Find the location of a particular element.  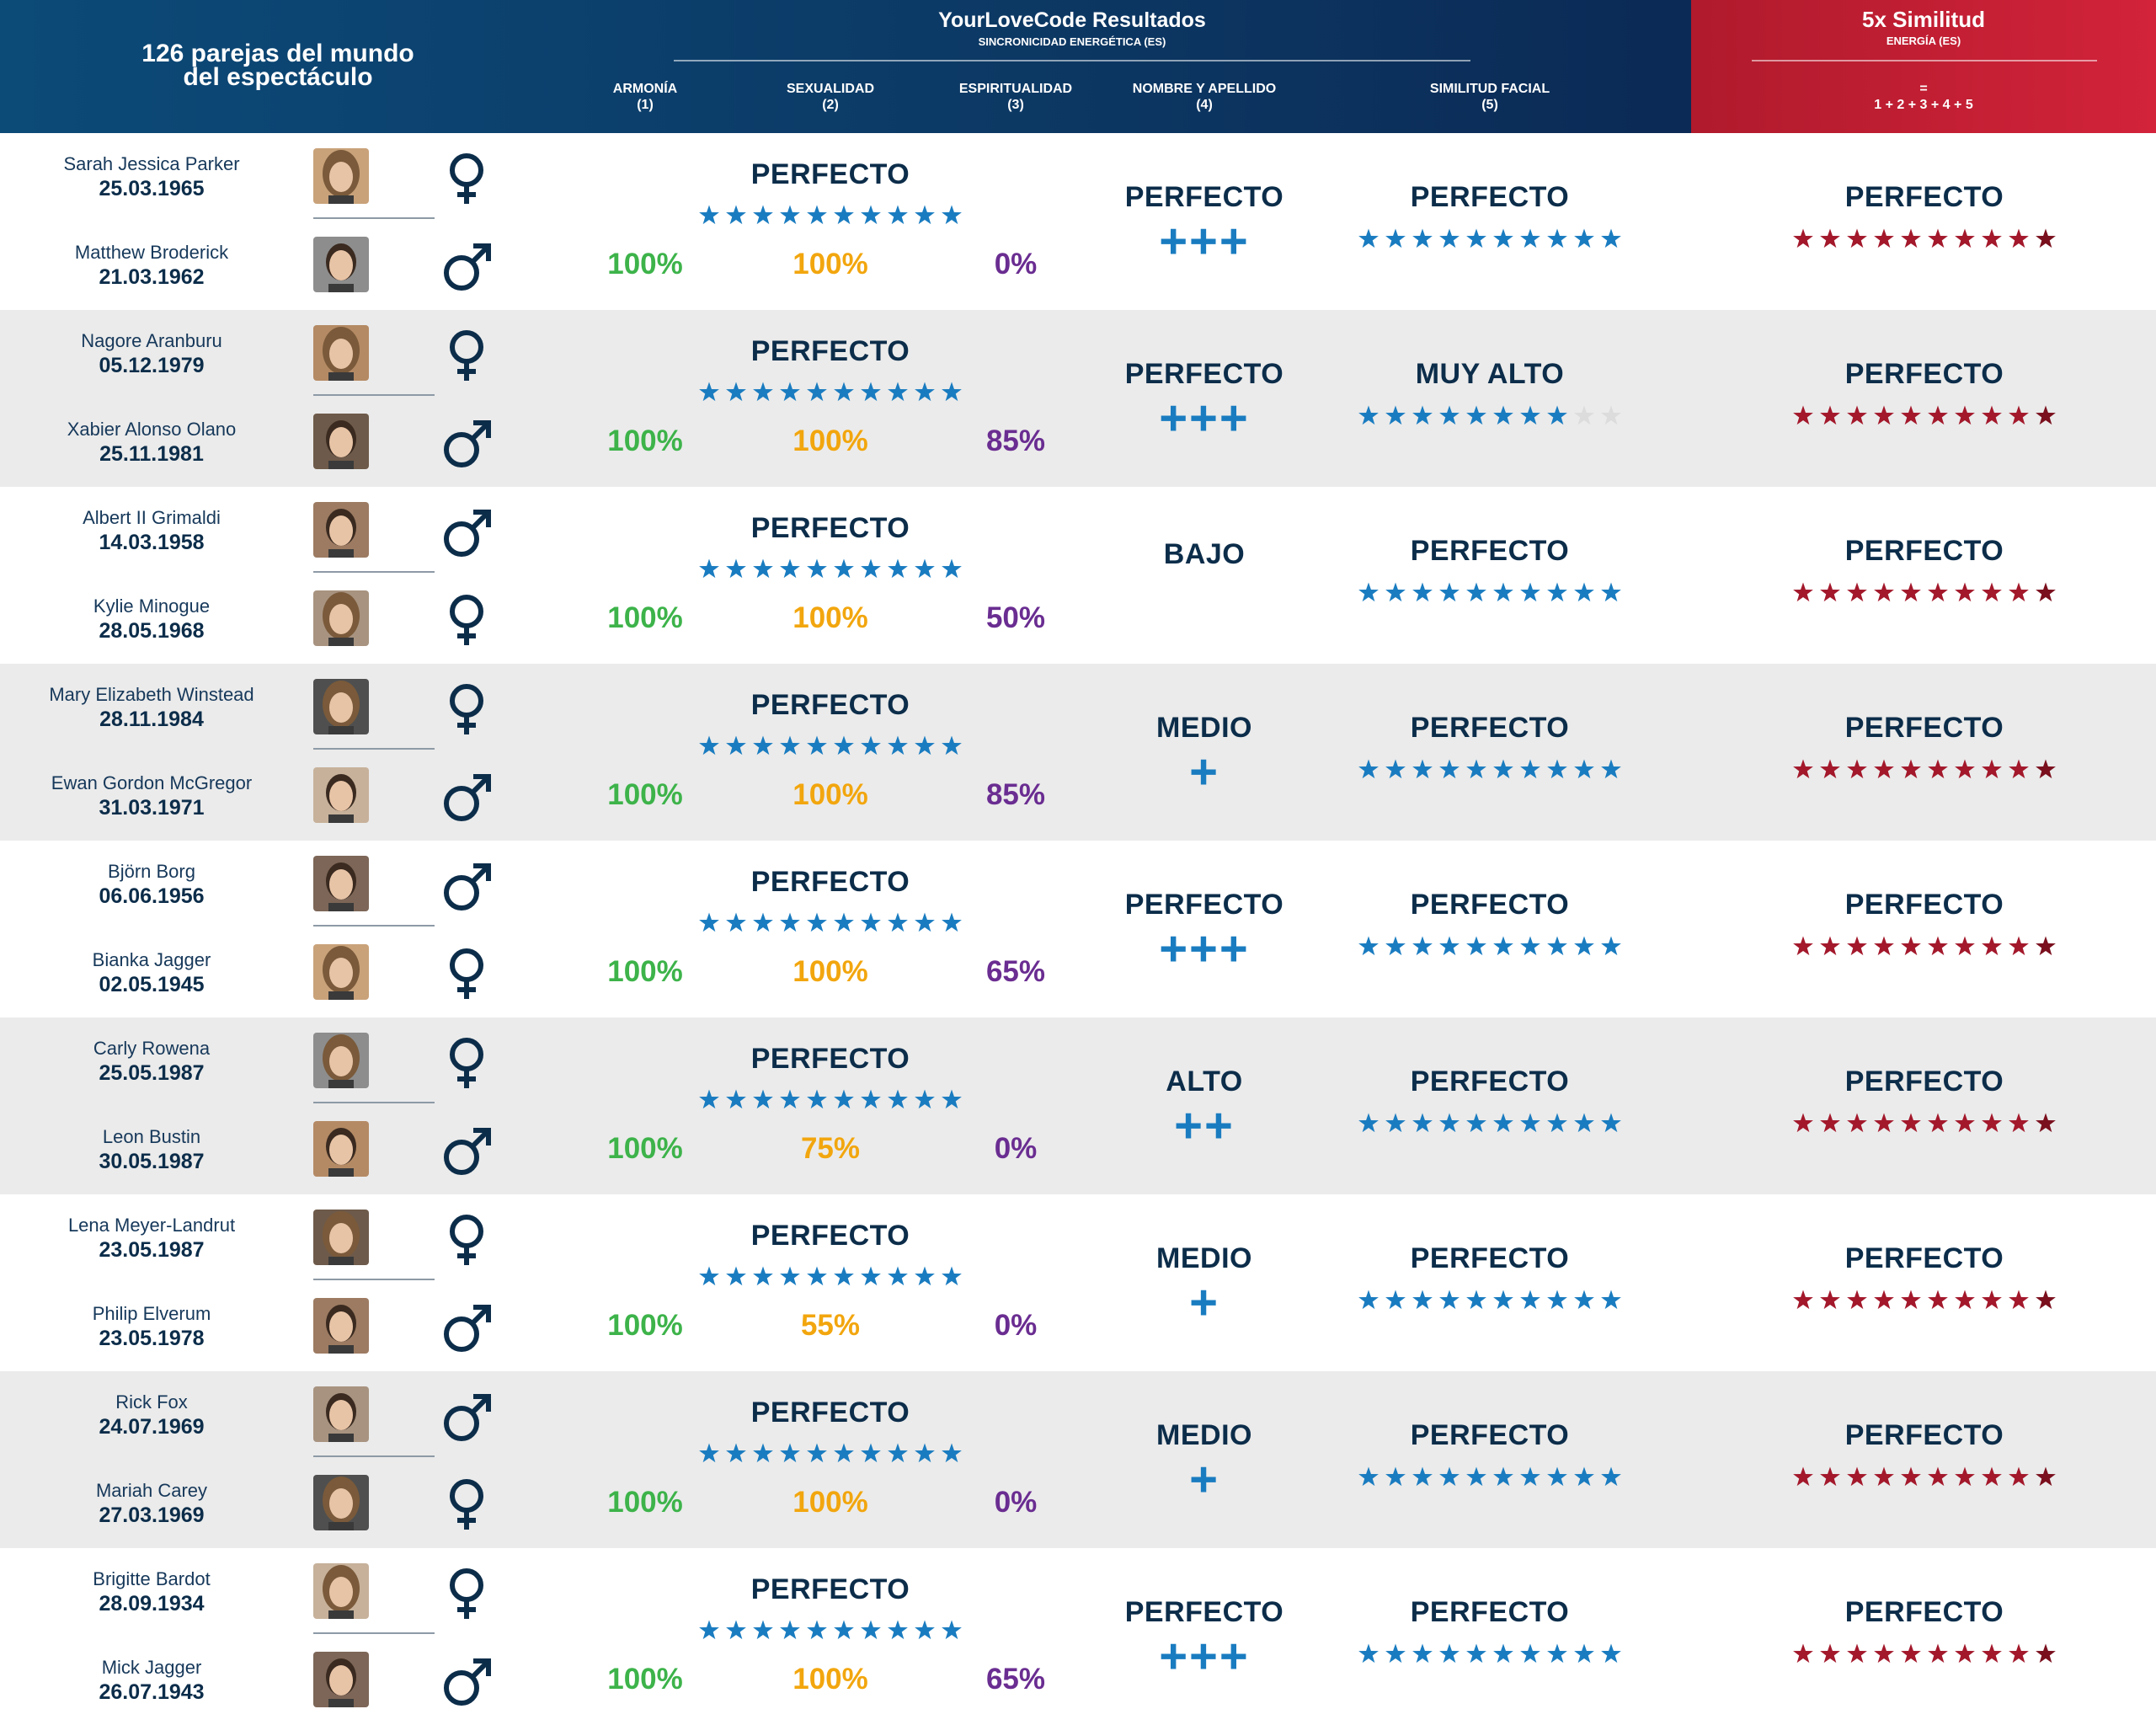

person-birthdate: 14.03.1958 is located at coordinates (152, 542).